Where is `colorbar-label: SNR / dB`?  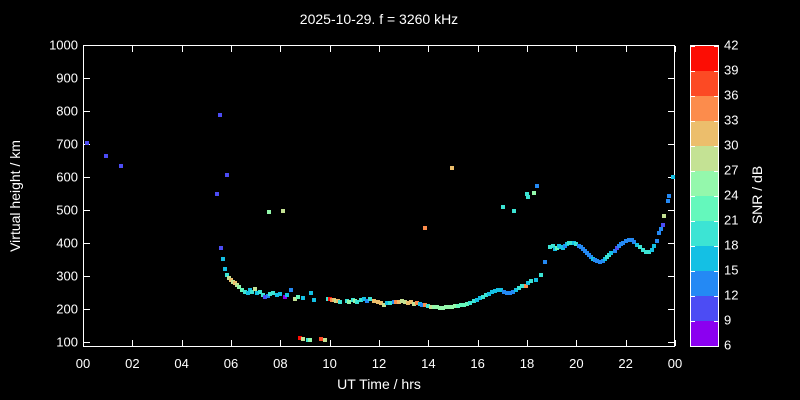 colorbar-label: SNR / dB is located at coordinates (757, 195).